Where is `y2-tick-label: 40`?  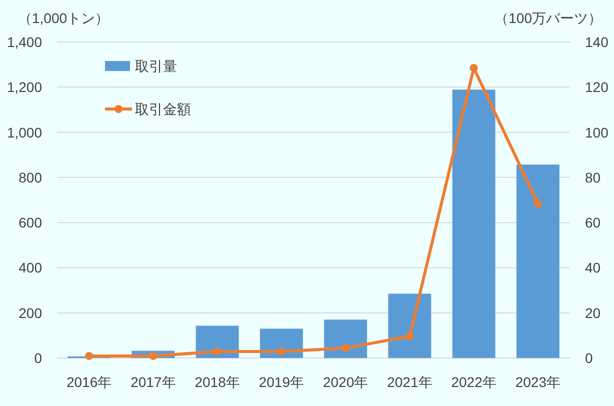 y2-tick-label: 40 is located at coordinates (593, 268).